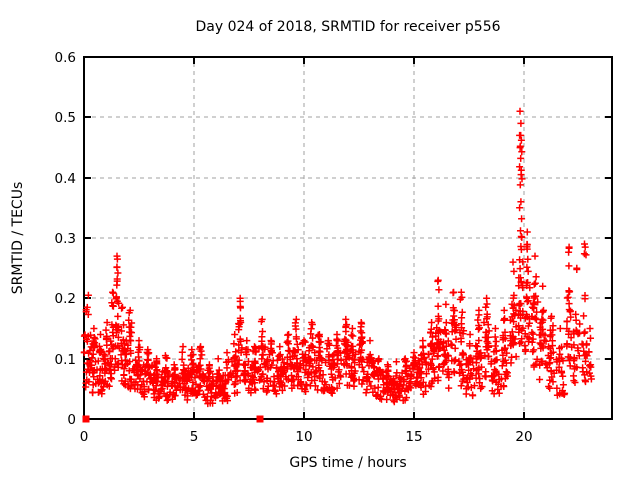 The image size is (640, 480). Describe the element at coordinates (18, 238) in the screenshot. I see `y-axis-label: SRMTID / TECUs` at that location.